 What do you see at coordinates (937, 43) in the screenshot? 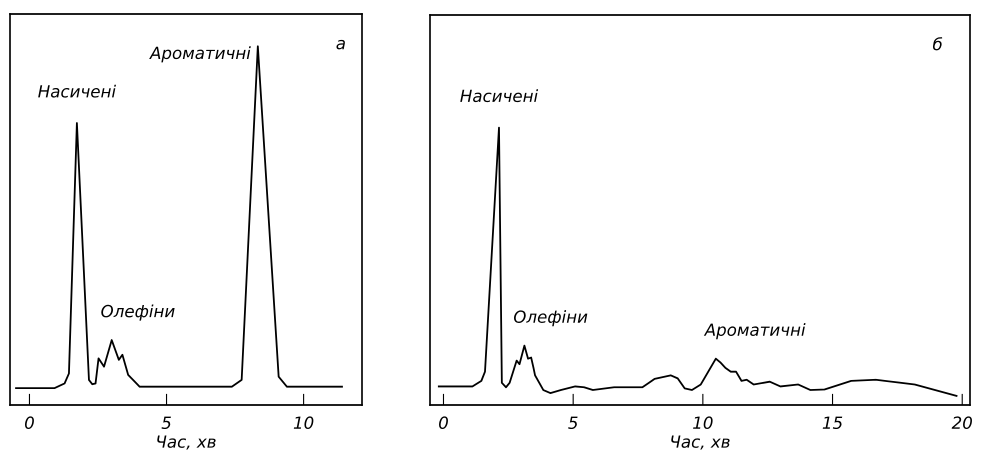
I see `chart-title: б` at bounding box center [937, 43].